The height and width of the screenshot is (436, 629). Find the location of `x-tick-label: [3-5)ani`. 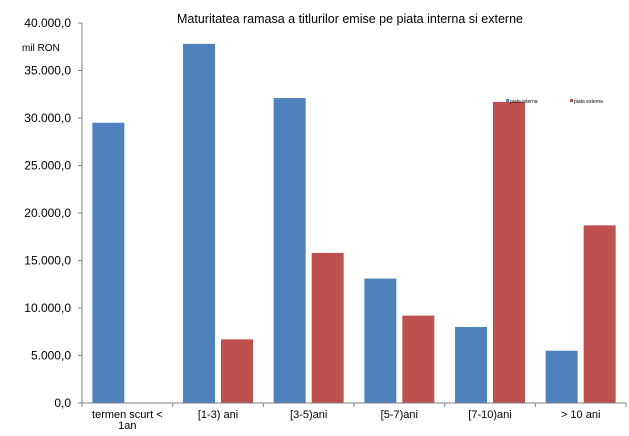

x-tick-label: [3-5)ani is located at coordinates (308, 415).